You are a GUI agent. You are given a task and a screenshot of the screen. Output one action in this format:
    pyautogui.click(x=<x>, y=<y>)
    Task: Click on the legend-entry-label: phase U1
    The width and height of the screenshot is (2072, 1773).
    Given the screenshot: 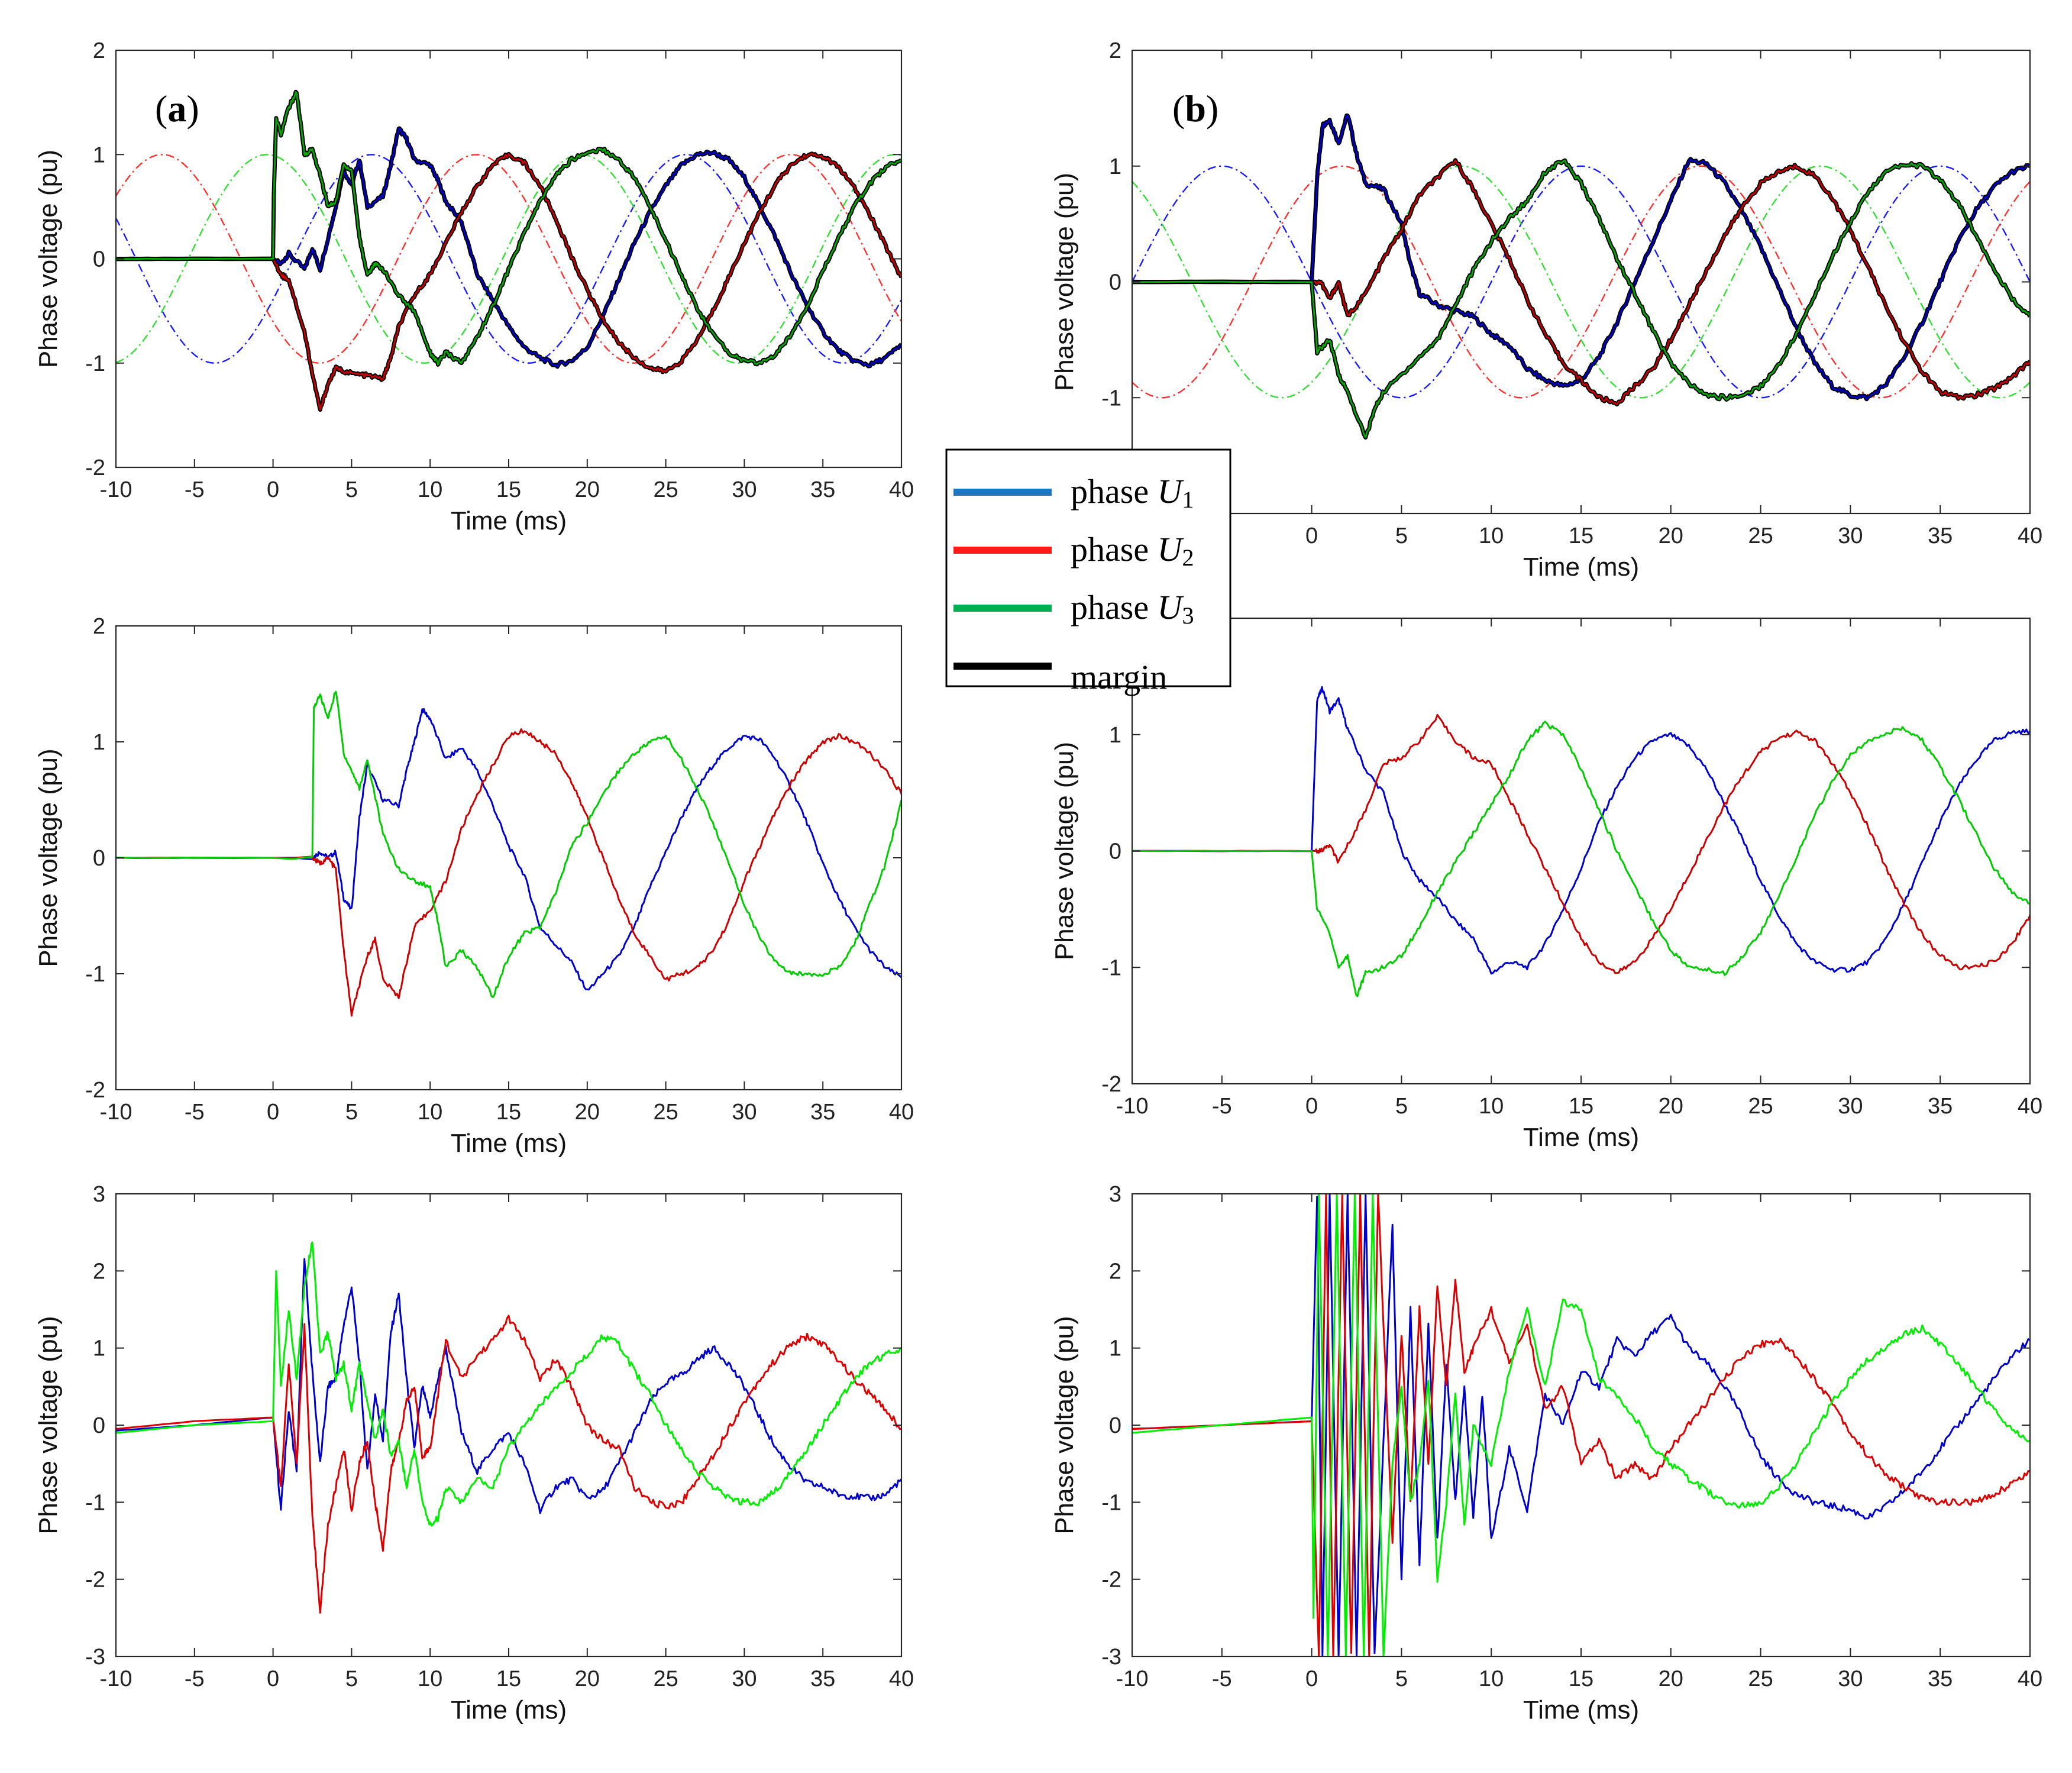 What is the action you would take?
    pyautogui.click(x=1132, y=492)
    